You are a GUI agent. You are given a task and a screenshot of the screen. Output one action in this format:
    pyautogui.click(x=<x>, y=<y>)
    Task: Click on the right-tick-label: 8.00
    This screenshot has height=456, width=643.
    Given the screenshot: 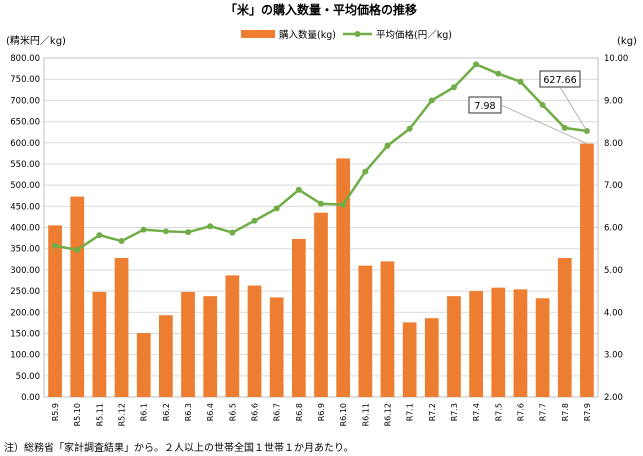 What is the action you would take?
    pyautogui.click(x=613, y=144)
    